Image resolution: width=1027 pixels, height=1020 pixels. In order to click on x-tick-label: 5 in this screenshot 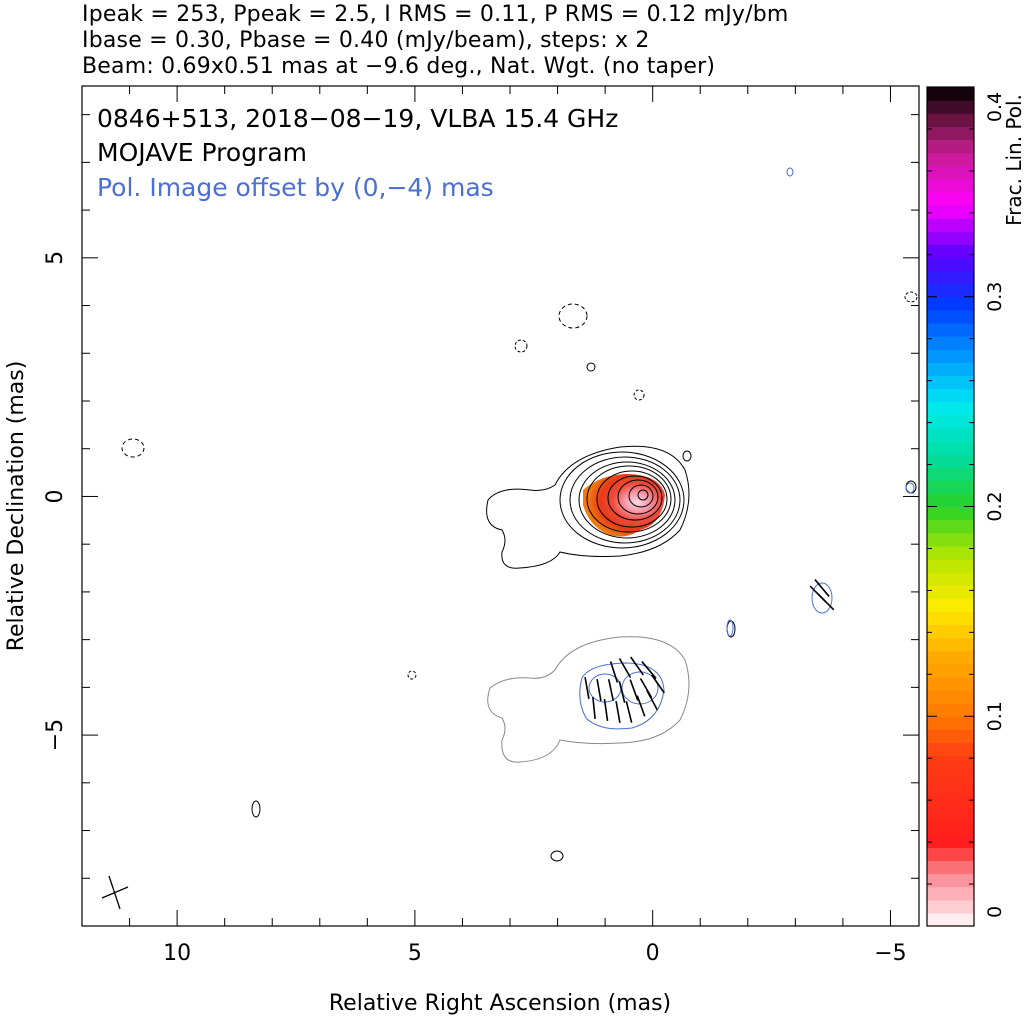, I will do `click(415, 953)`.